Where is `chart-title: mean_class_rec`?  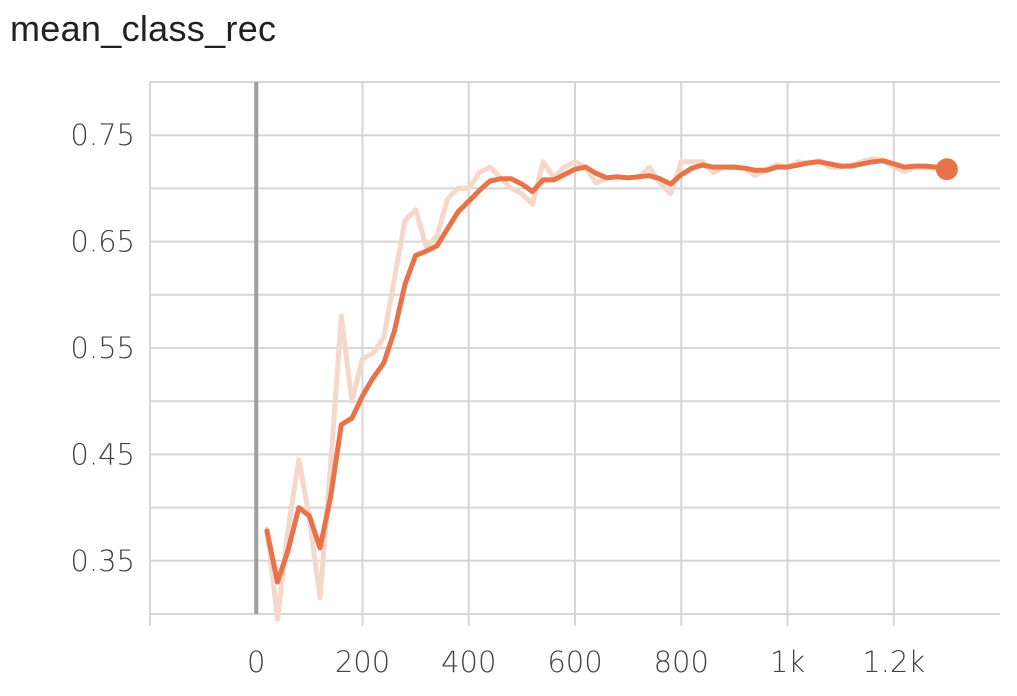 chart-title: mean_class_rec is located at coordinates (143, 28).